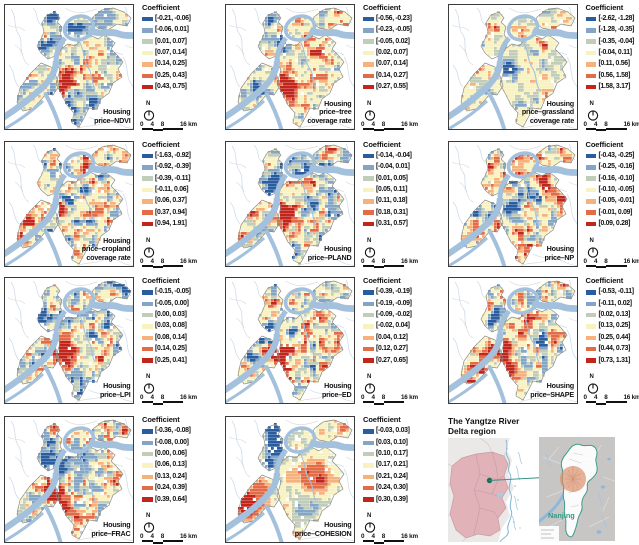 The image size is (639, 545). Describe the element at coordinates (561, 515) in the screenshot. I see `svg-text: Nanjing` at that location.